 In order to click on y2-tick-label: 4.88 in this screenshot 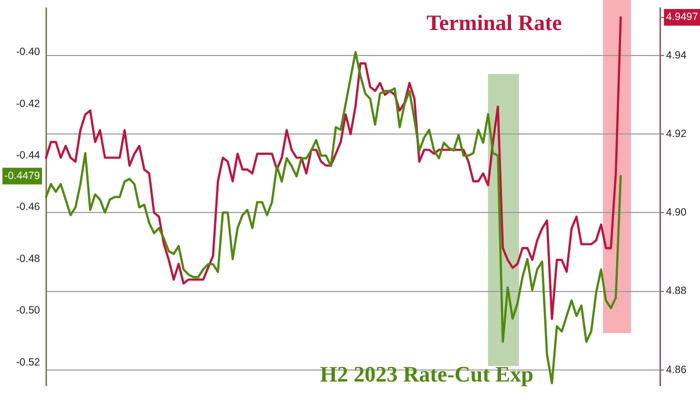, I will do `click(676, 291)`.